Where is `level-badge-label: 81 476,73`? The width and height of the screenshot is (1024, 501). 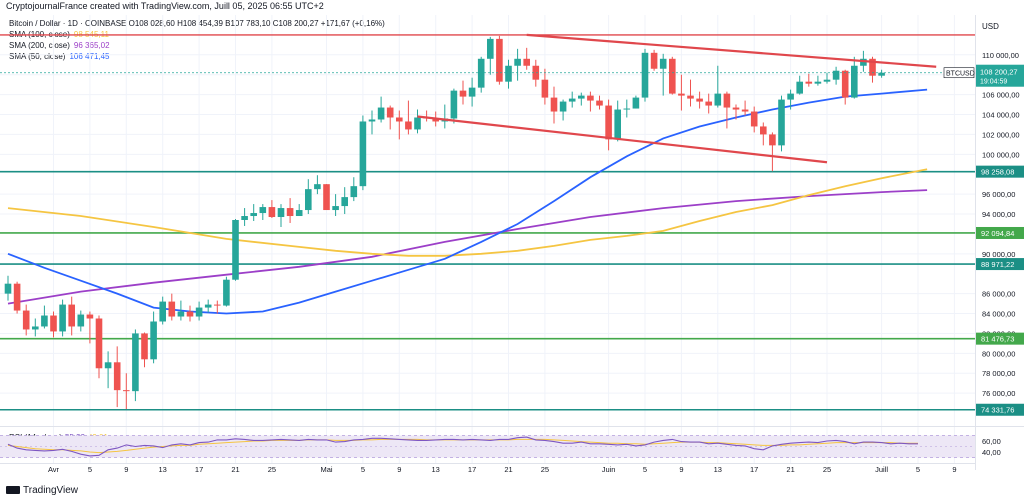
level-badge-label: 81 476,73 is located at coordinates (997, 339).